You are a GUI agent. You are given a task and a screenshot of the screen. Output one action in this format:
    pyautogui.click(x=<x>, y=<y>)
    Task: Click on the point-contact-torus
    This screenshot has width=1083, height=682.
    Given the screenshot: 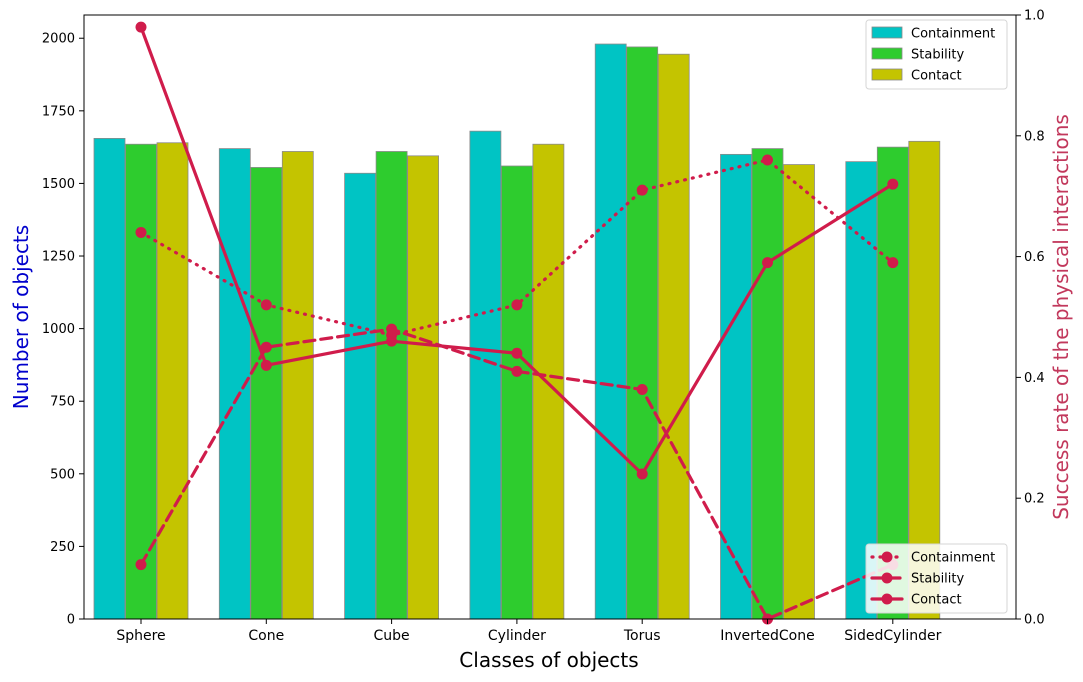 What is the action you would take?
    pyautogui.click(x=642, y=474)
    